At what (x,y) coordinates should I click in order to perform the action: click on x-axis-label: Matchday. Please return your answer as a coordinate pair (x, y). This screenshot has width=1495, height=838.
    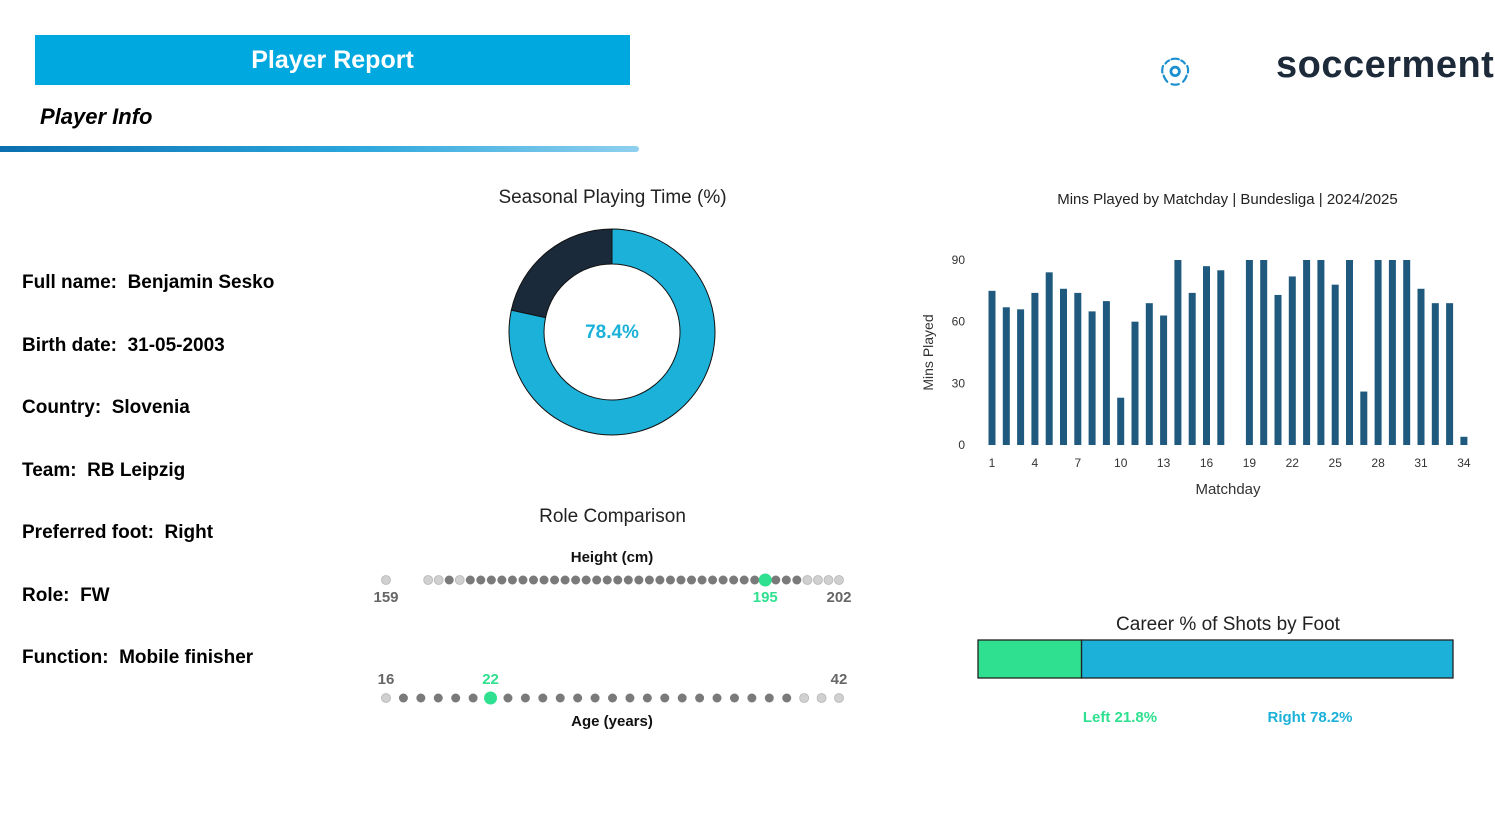
    Looking at the image, I should click on (1228, 489).